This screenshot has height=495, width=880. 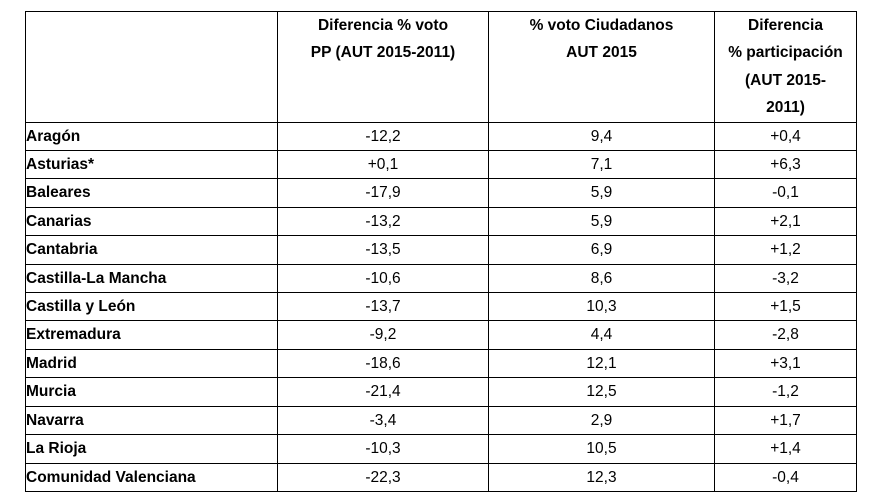 What do you see at coordinates (383, 136) in the screenshot?
I see `pp-vote-difference-cell: -12,2` at bounding box center [383, 136].